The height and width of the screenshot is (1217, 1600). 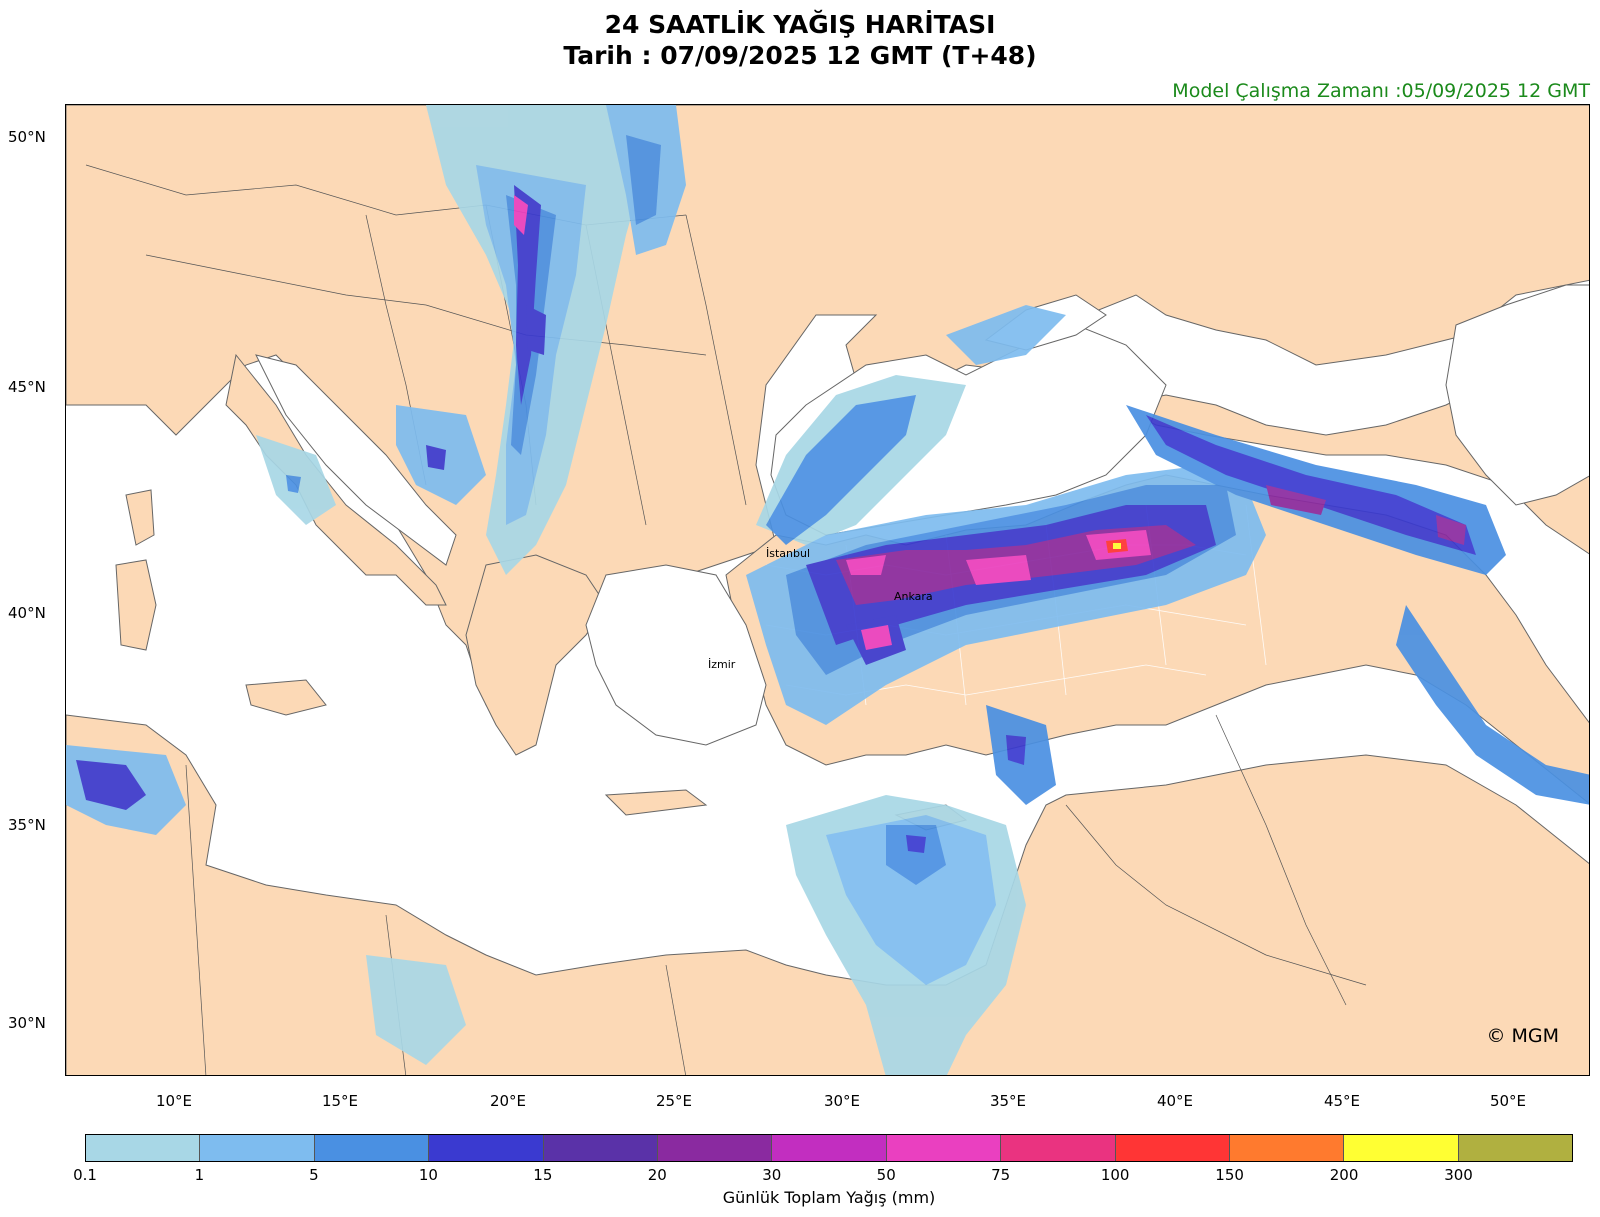 What do you see at coordinates (1008, 1101) in the screenshot?
I see `lon-tick-35: 35°E` at bounding box center [1008, 1101].